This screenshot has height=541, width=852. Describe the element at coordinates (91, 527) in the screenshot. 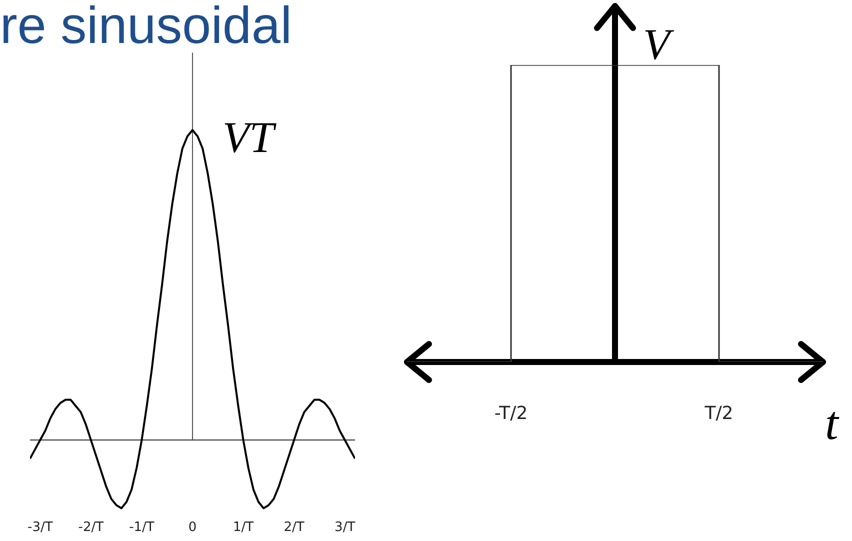

I see `x-tick-label: -2/T` at that location.